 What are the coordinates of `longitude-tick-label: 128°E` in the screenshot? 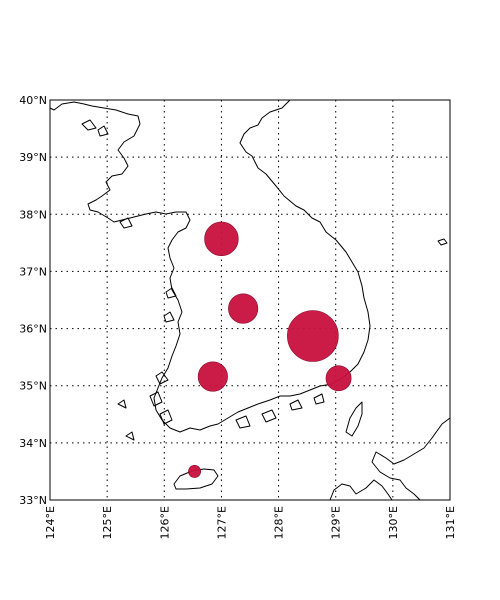 It's located at (279, 522).